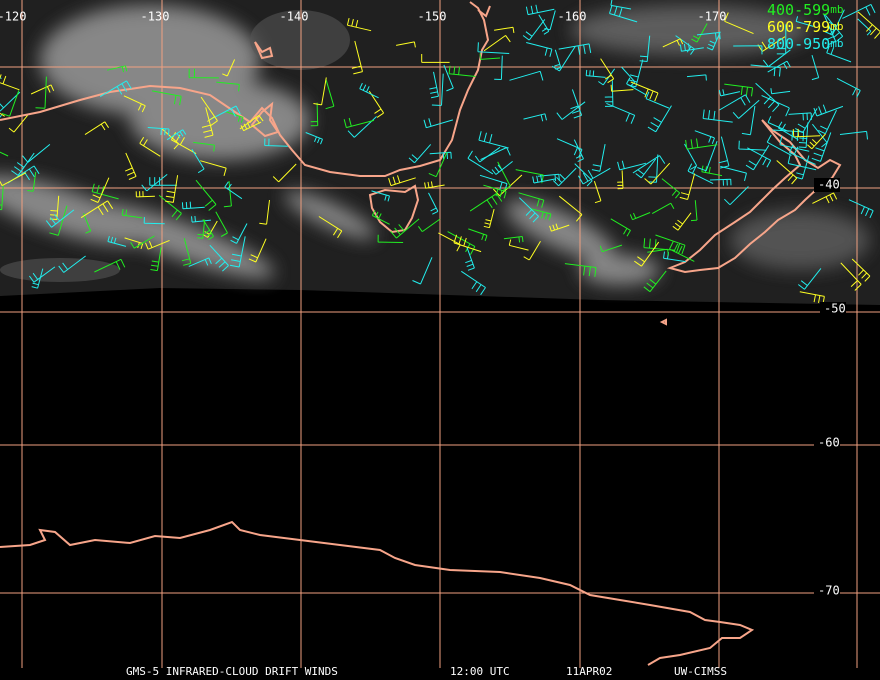 This screenshot has height=680, width=880. I want to click on lat-label: -60, so click(829, 443).